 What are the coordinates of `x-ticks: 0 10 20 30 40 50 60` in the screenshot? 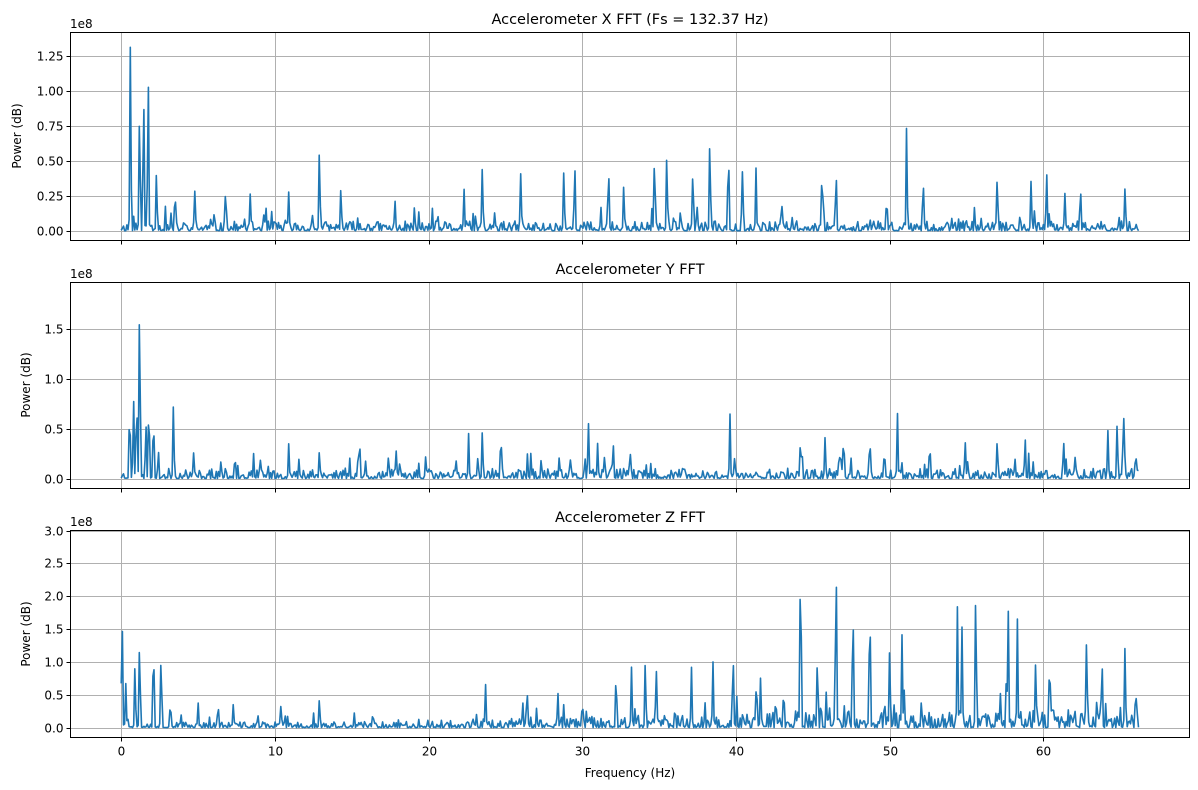 It's located at (584, 748).